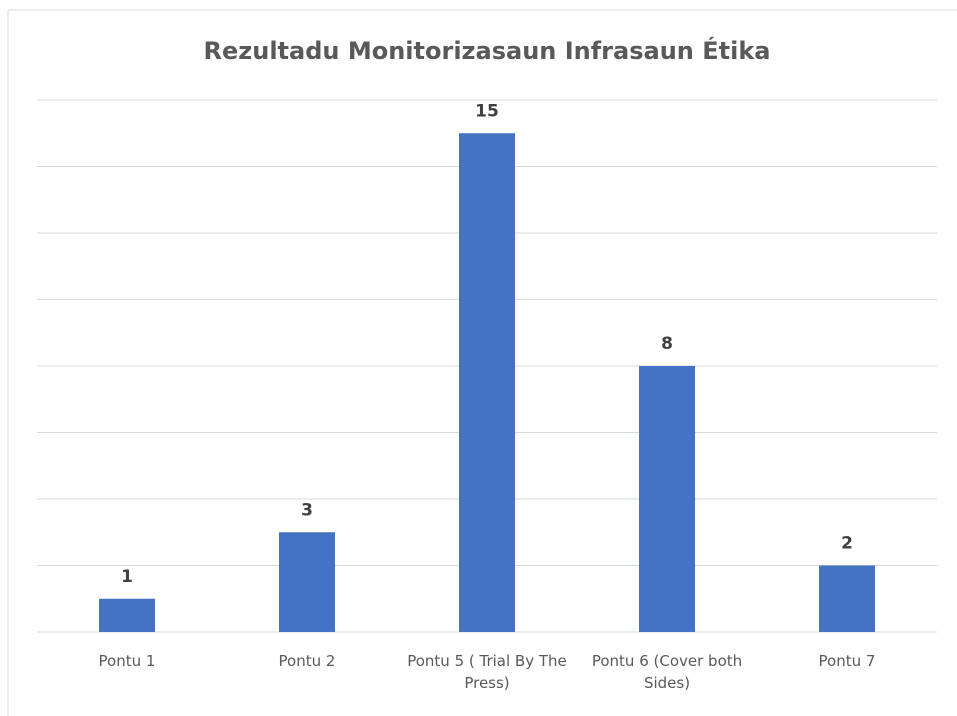  I want to click on data-label: 15, so click(487, 111).